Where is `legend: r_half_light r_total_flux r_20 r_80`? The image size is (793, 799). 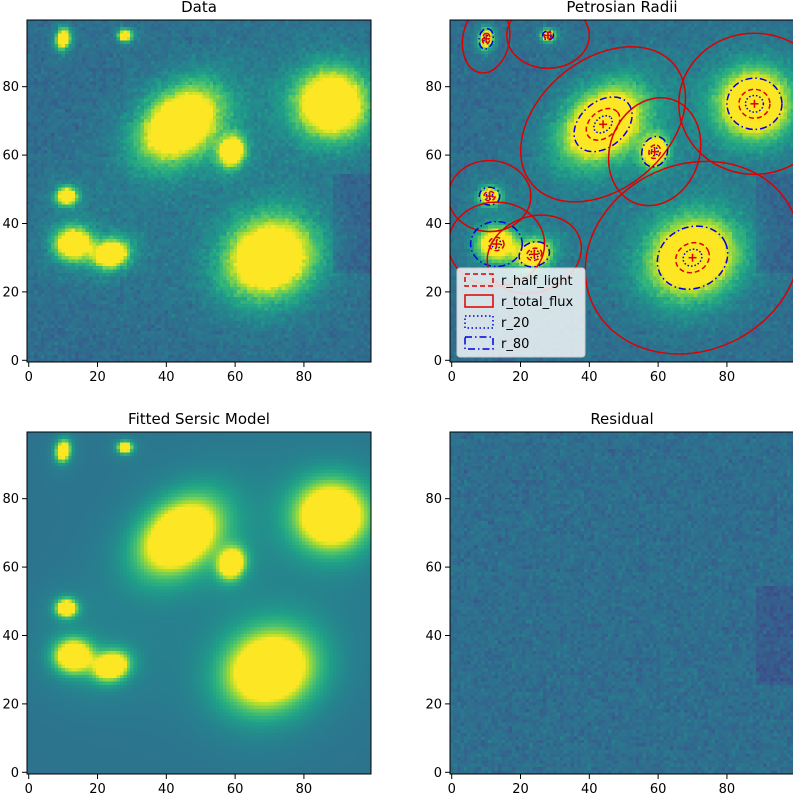 legend: r_half_light r_total_flux r_20 r_80 is located at coordinates (521, 312).